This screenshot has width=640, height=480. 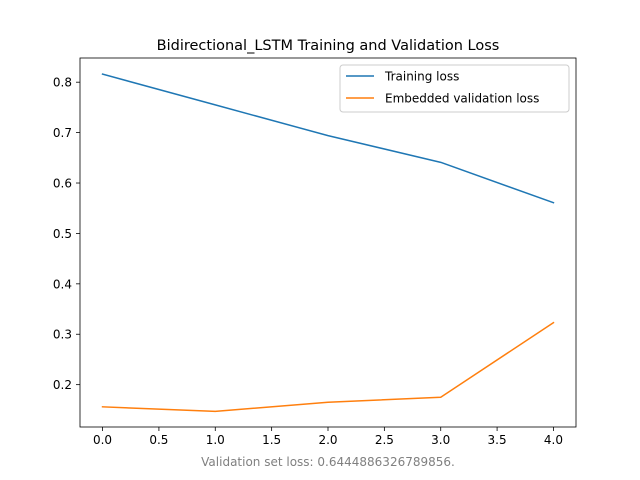 I want to click on y-tick-label: 0.3, so click(x=62, y=335).